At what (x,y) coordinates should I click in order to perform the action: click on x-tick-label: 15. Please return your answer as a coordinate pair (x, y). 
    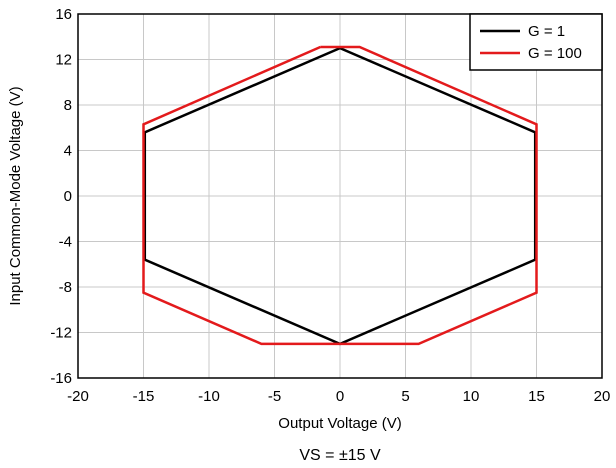
    Looking at the image, I should click on (536, 396).